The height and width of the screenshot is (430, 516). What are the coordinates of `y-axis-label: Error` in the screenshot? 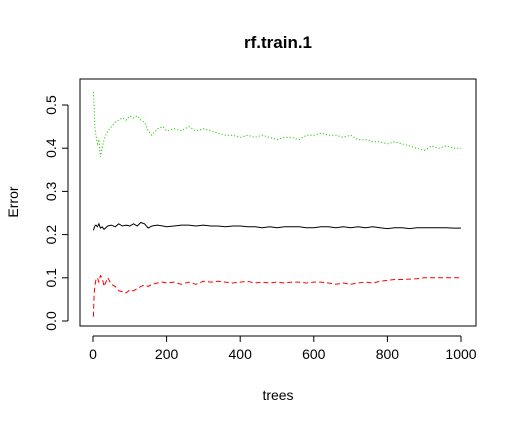 It's located at (13, 201).